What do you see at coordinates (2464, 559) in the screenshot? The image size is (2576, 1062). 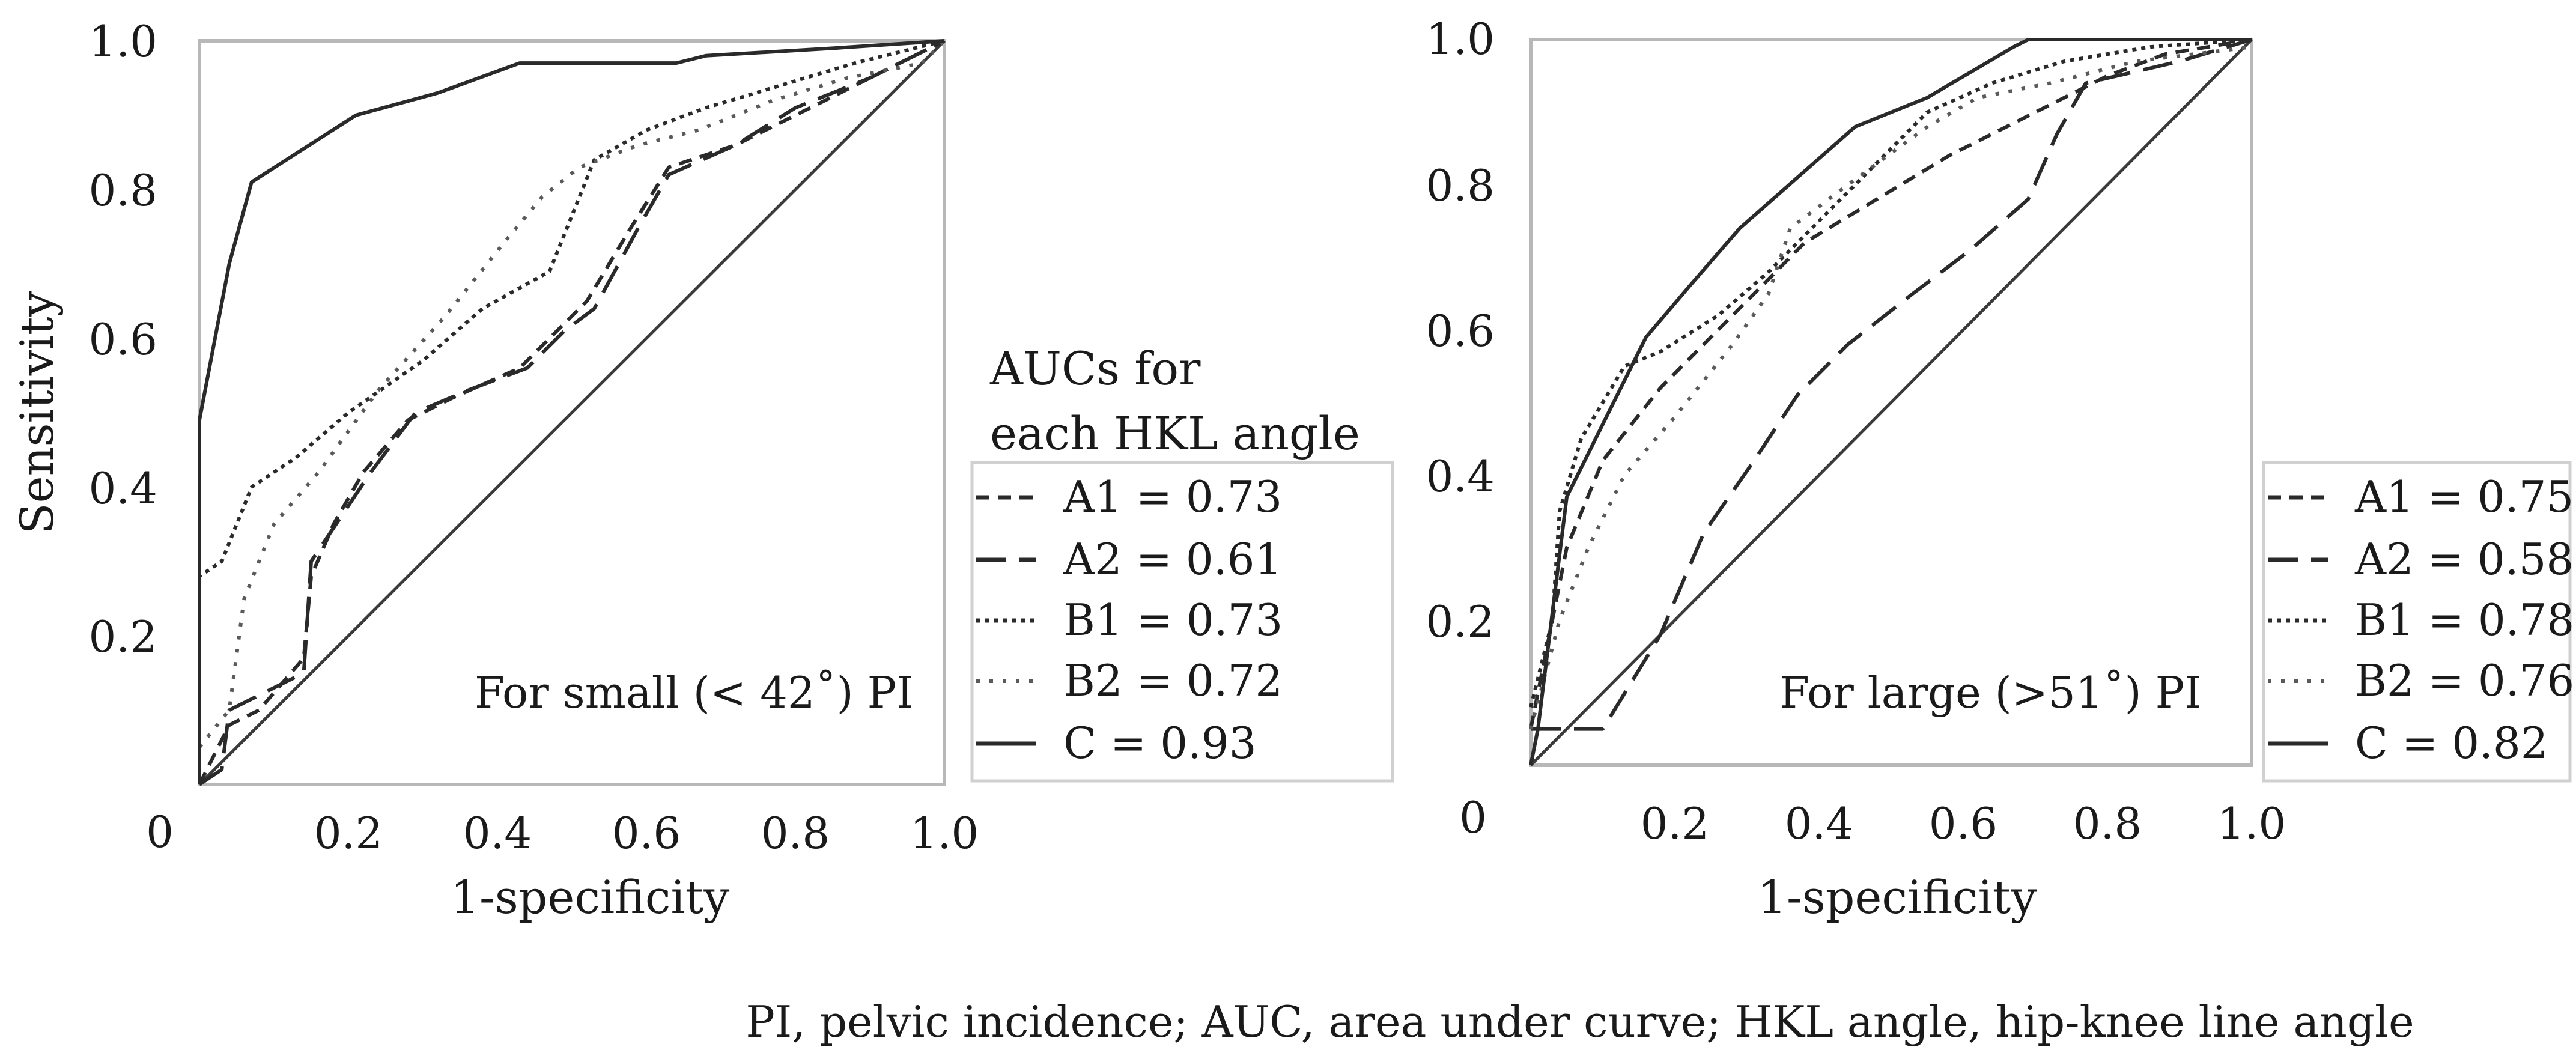 I see `legend-entry-a2: A2 = 0.58` at bounding box center [2464, 559].